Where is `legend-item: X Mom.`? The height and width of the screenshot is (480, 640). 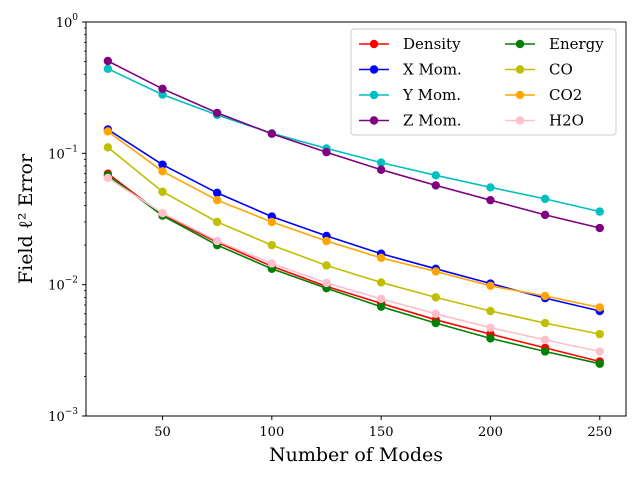 legend-item: X Mom. is located at coordinates (410, 70).